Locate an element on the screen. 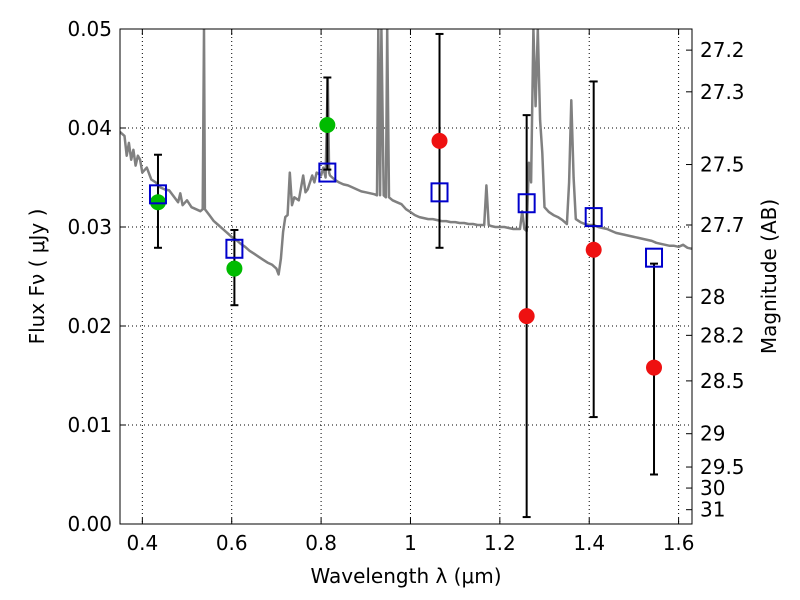 The width and height of the screenshot is (800, 600). y-tick-label: 0.00 is located at coordinates (89, 524).